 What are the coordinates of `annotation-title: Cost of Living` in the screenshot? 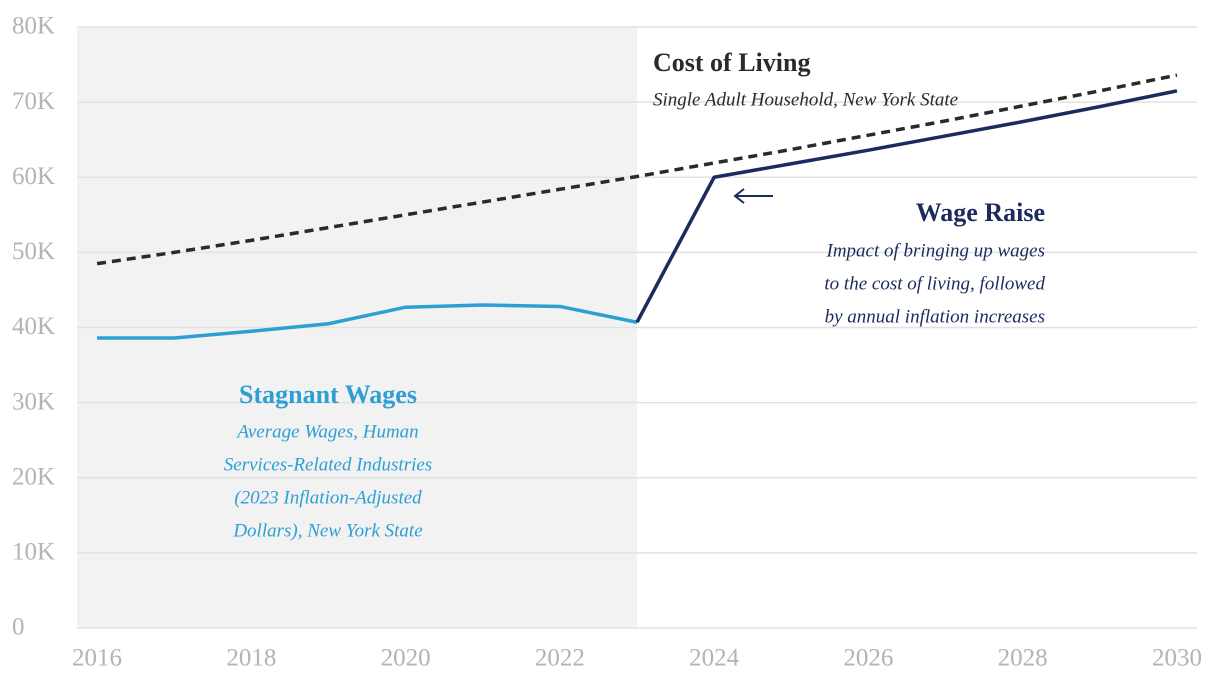 It's located at (731, 62).